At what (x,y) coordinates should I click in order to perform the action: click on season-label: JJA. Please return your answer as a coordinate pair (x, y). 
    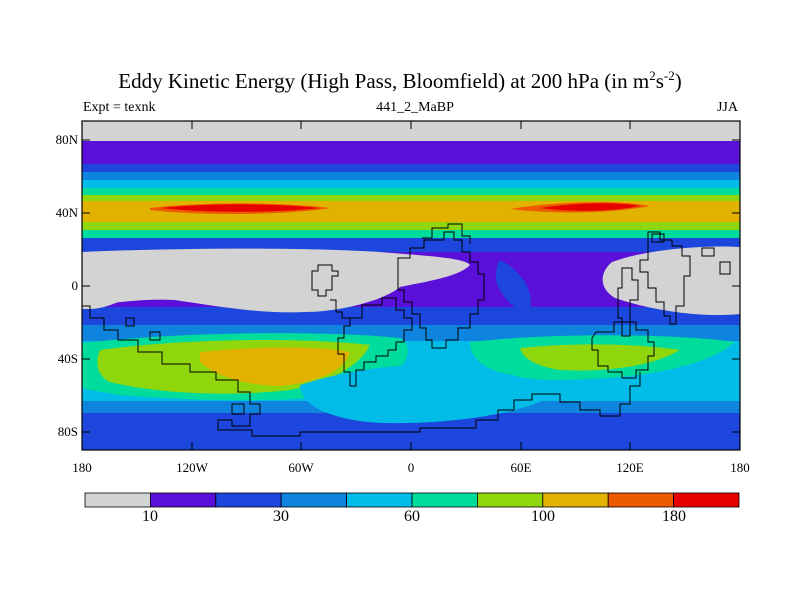
    Looking at the image, I should click on (727, 107).